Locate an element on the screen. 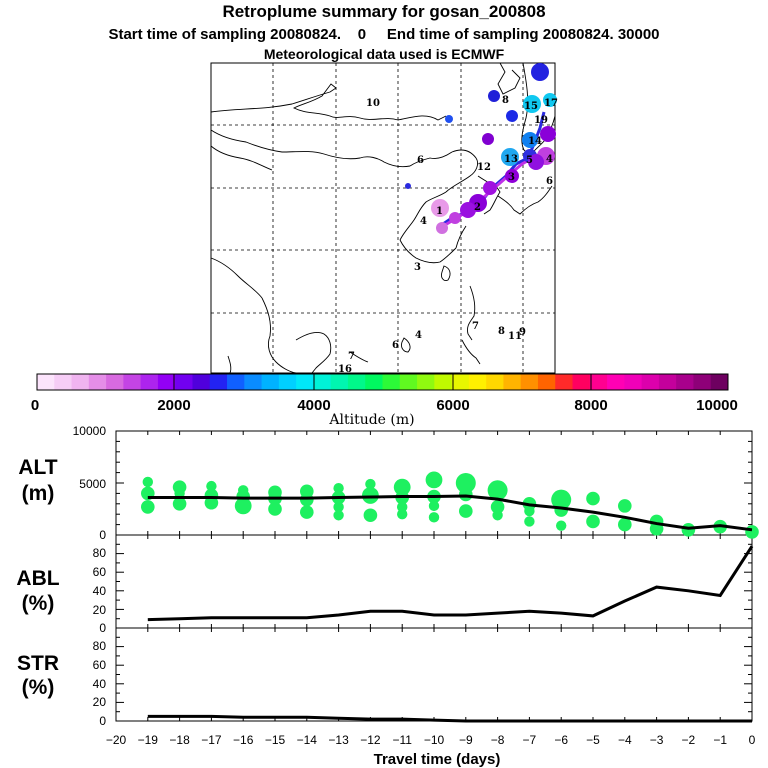  alt-mean-line is located at coordinates (450, 513).